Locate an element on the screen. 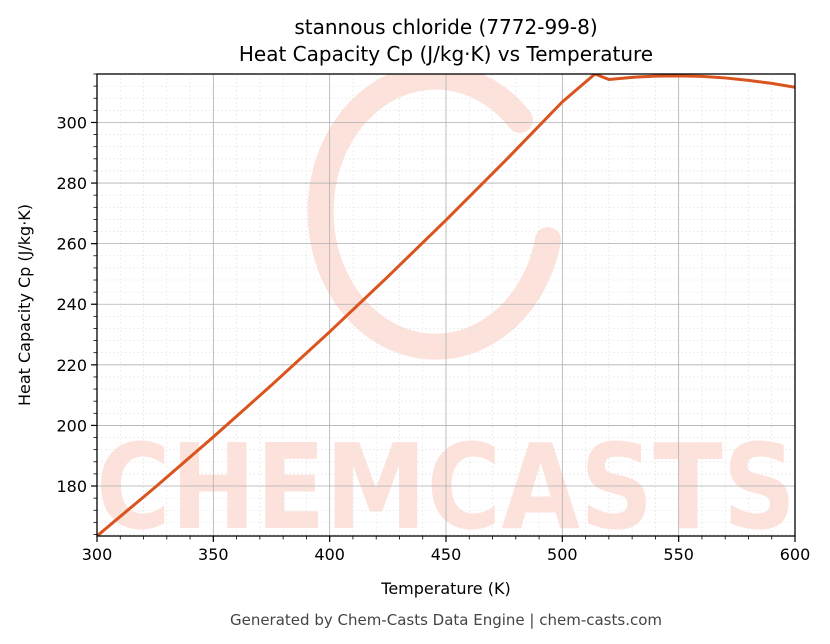 This screenshot has height=644, width=830. x-tick-labels: 300 350 400 450 500 550 600 is located at coordinates (446, 554).